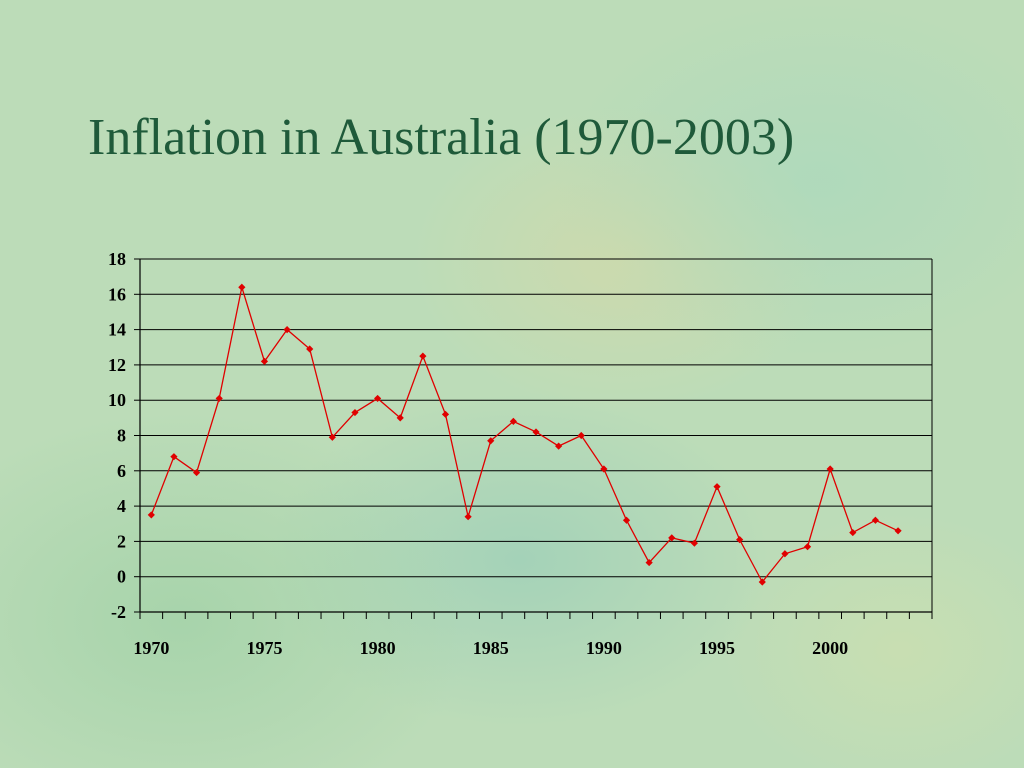  What do you see at coordinates (151, 648) in the screenshot?
I see `x-tick-label: 1970` at bounding box center [151, 648].